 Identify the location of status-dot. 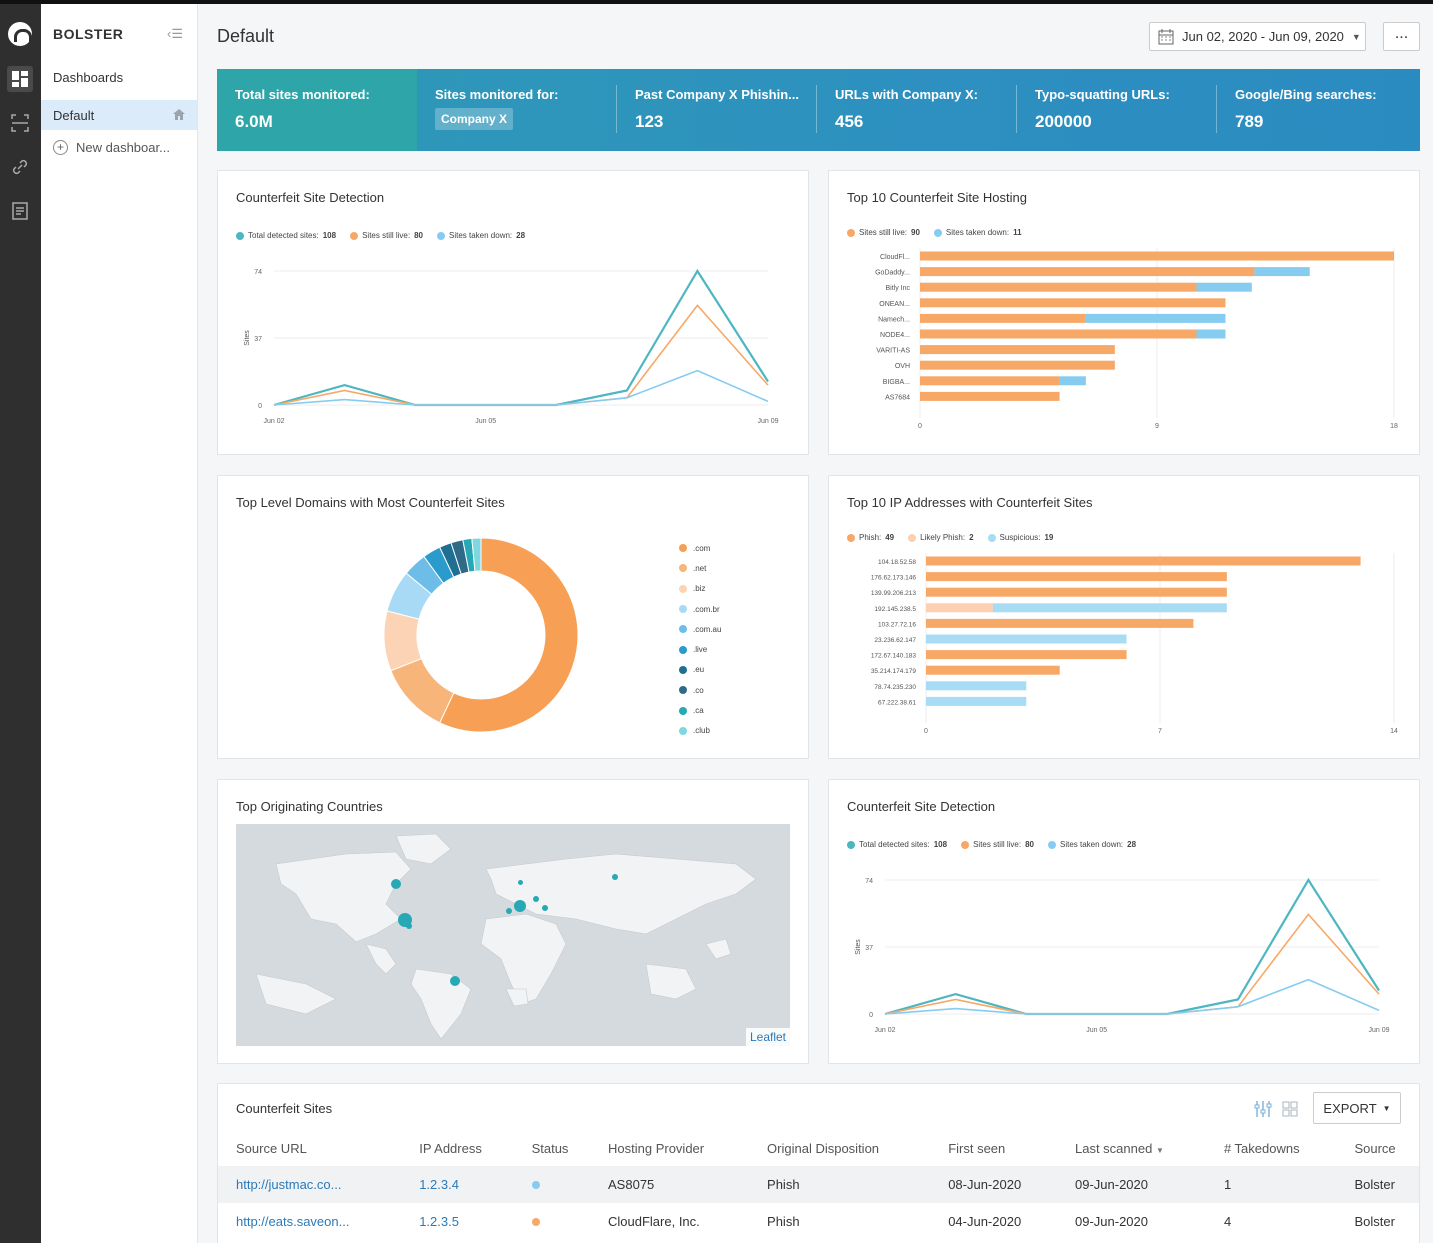
(535, 1185).